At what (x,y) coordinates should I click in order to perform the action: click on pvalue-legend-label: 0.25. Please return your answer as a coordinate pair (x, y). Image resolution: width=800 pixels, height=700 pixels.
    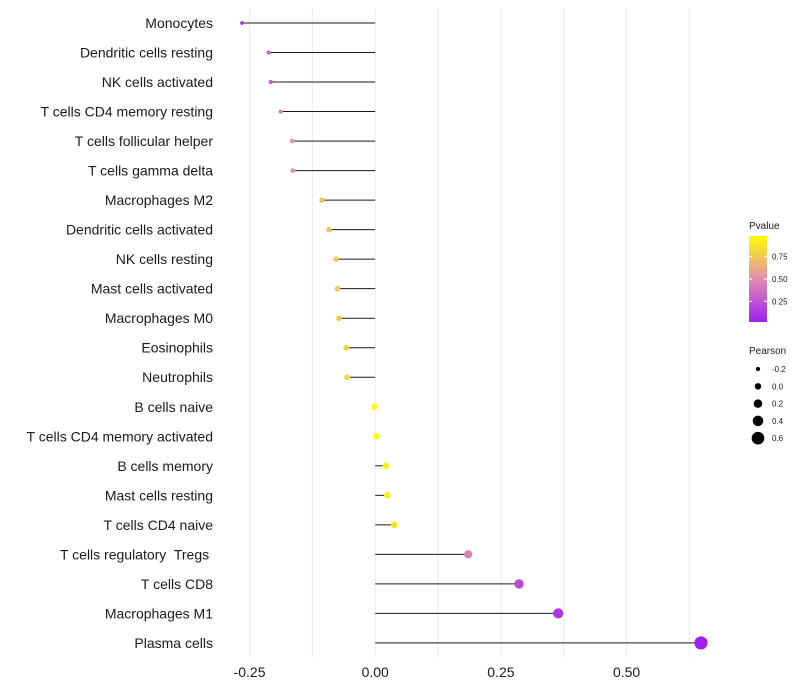
    Looking at the image, I should click on (780, 301).